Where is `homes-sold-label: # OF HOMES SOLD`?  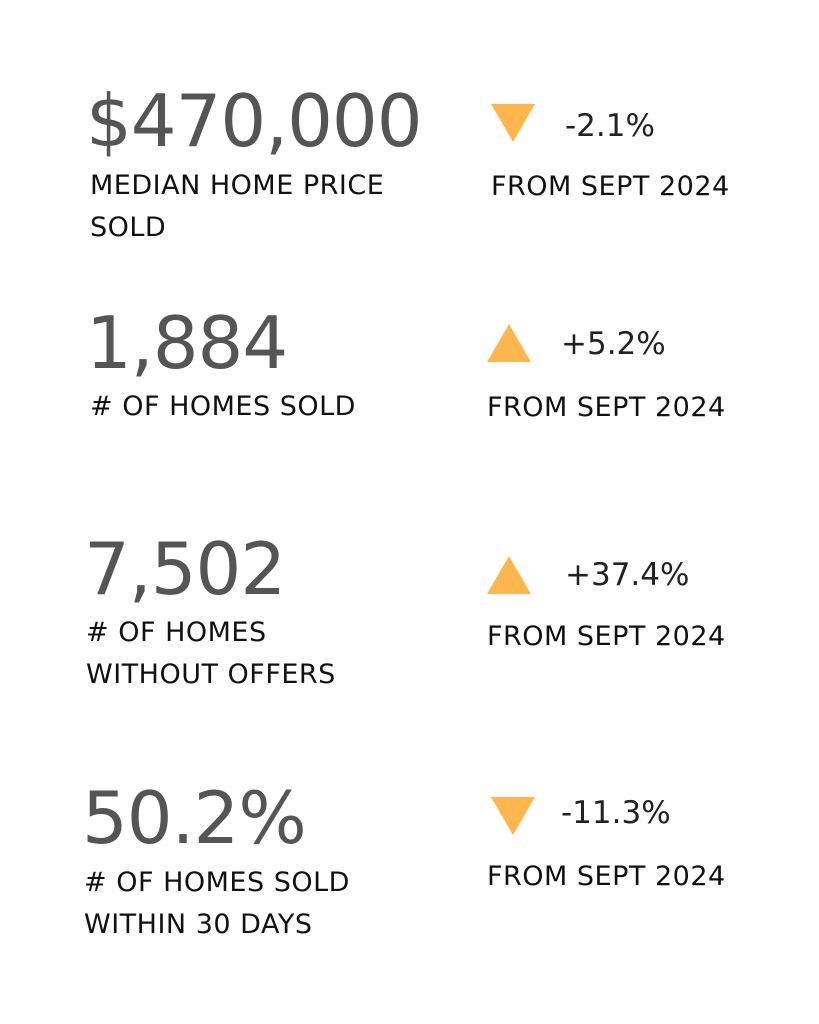 homes-sold-label: # OF HOMES SOLD is located at coordinates (223, 406).